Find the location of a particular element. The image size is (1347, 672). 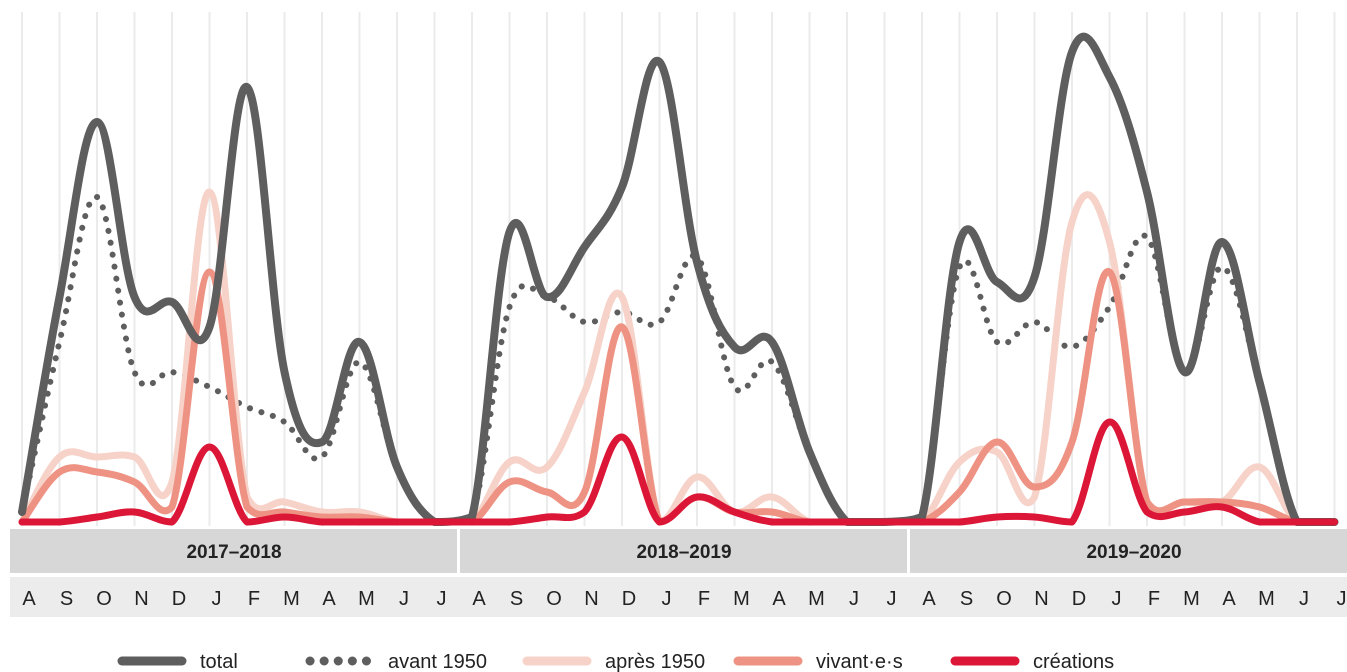

legend-label: total is located at coordinates (219, 661).